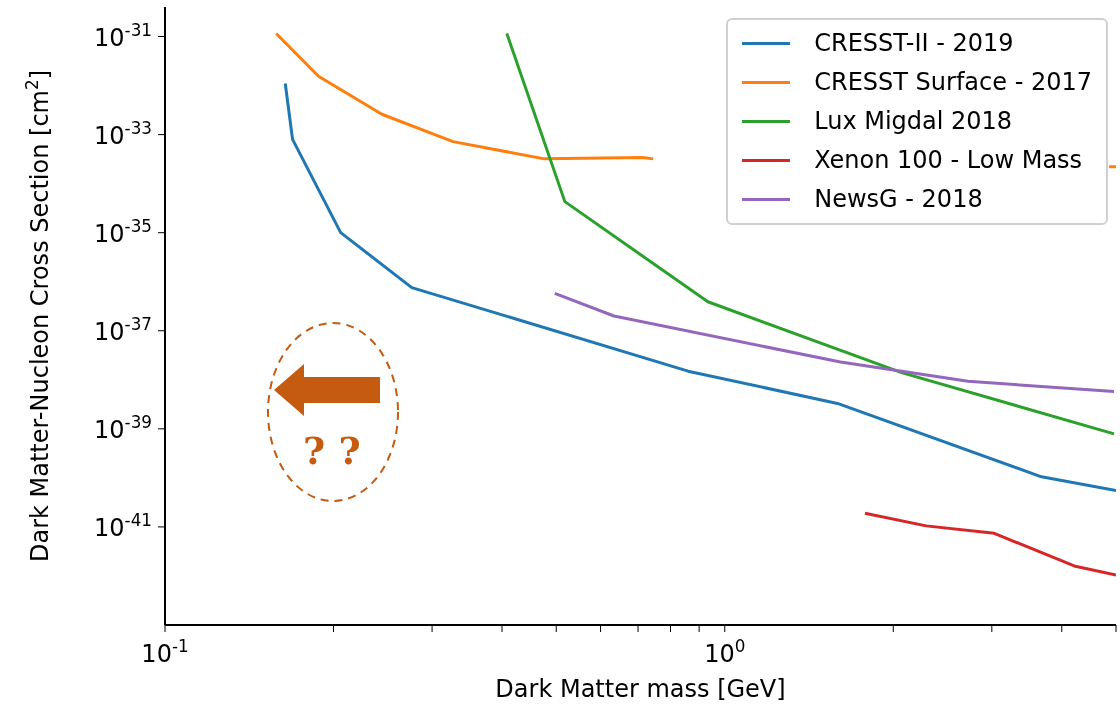  I want to click on legend-label: Lux Migdal 2018, so click(913, 121).